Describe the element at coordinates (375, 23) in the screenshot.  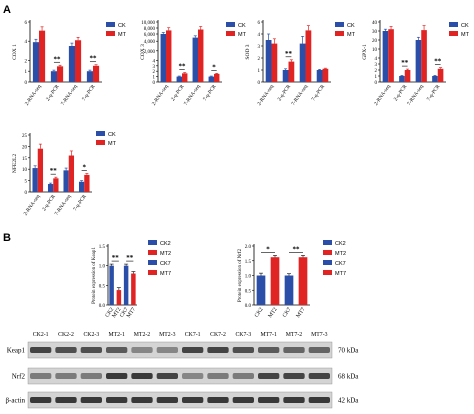
I see `y-tick-label: 40` at that location.